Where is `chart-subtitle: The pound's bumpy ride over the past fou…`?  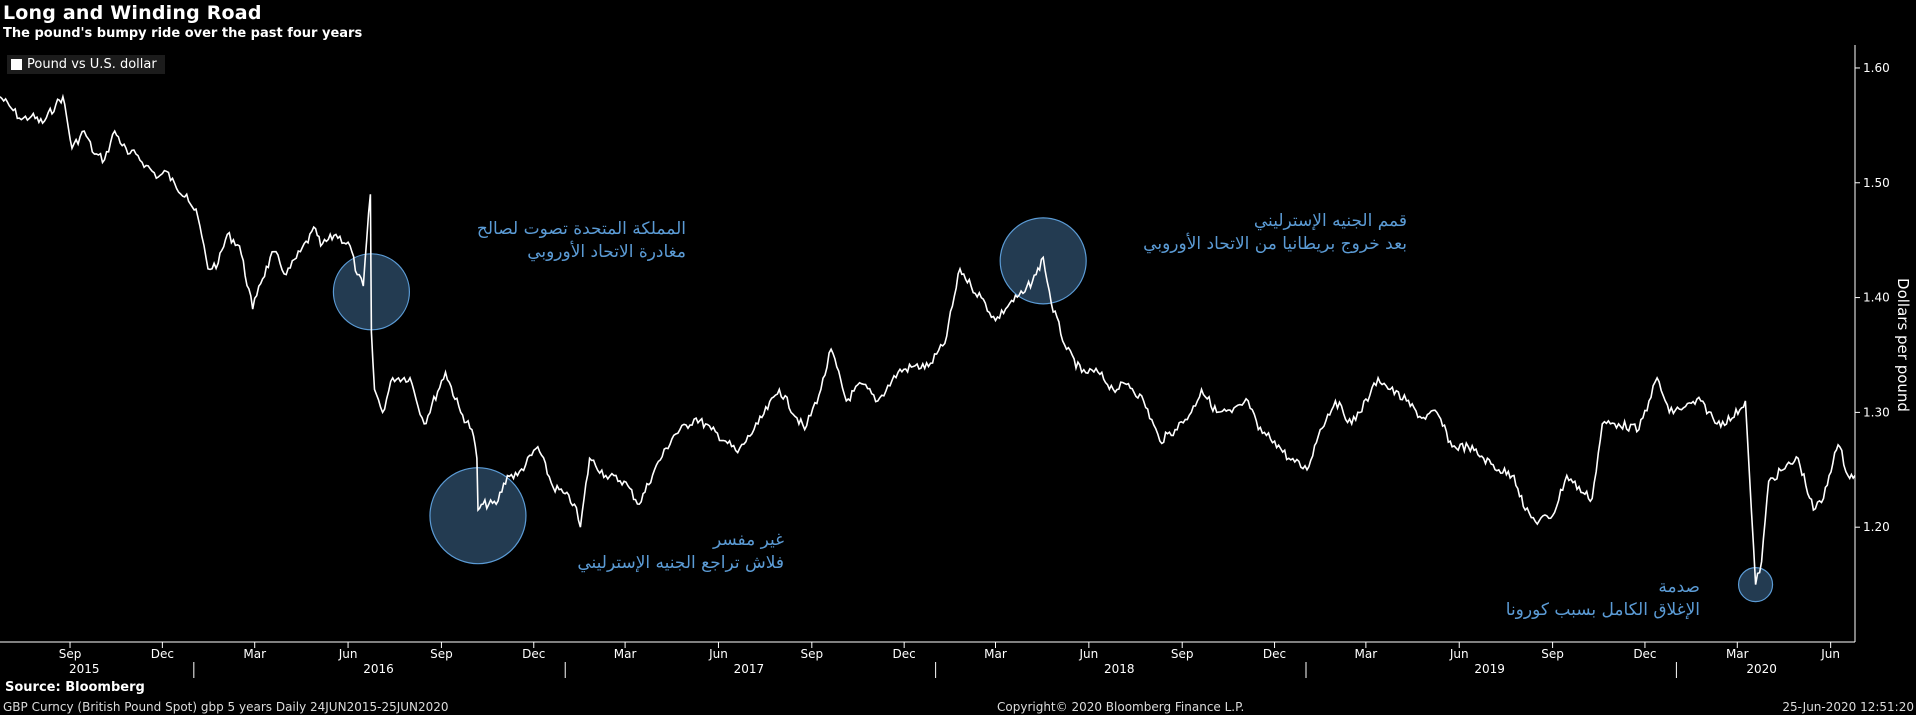 chart-subtitle: The pound's bumpy ride over the past fou… is located at coordinates (183, 33).